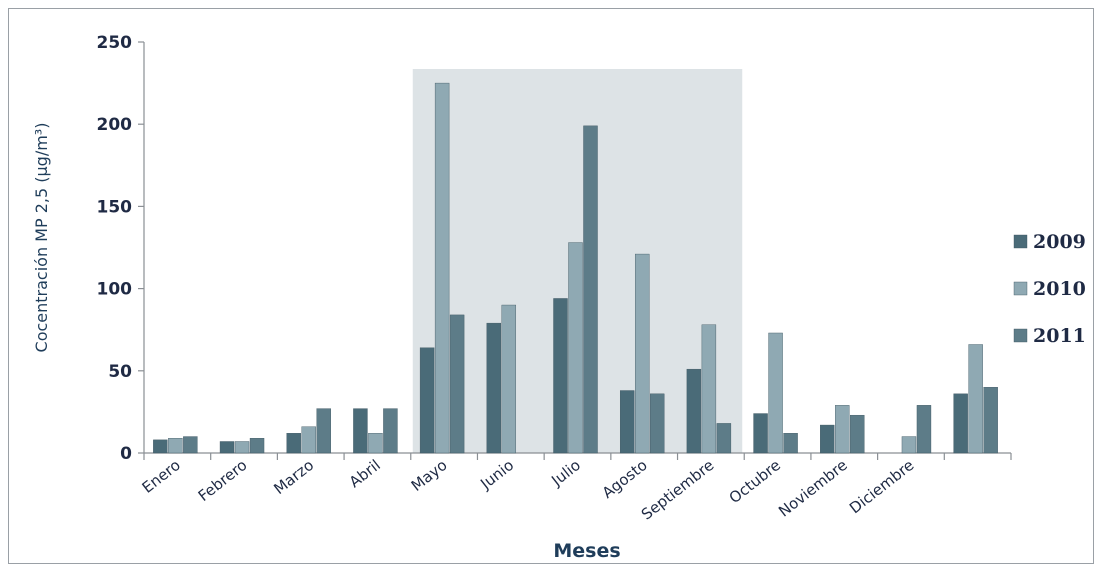 This screenshot has height=566, width=1102. What do you see at coordinates (755, 481) in the screenshot?
I see `x-category-label: Octubre` at bounding box center [755, 481].